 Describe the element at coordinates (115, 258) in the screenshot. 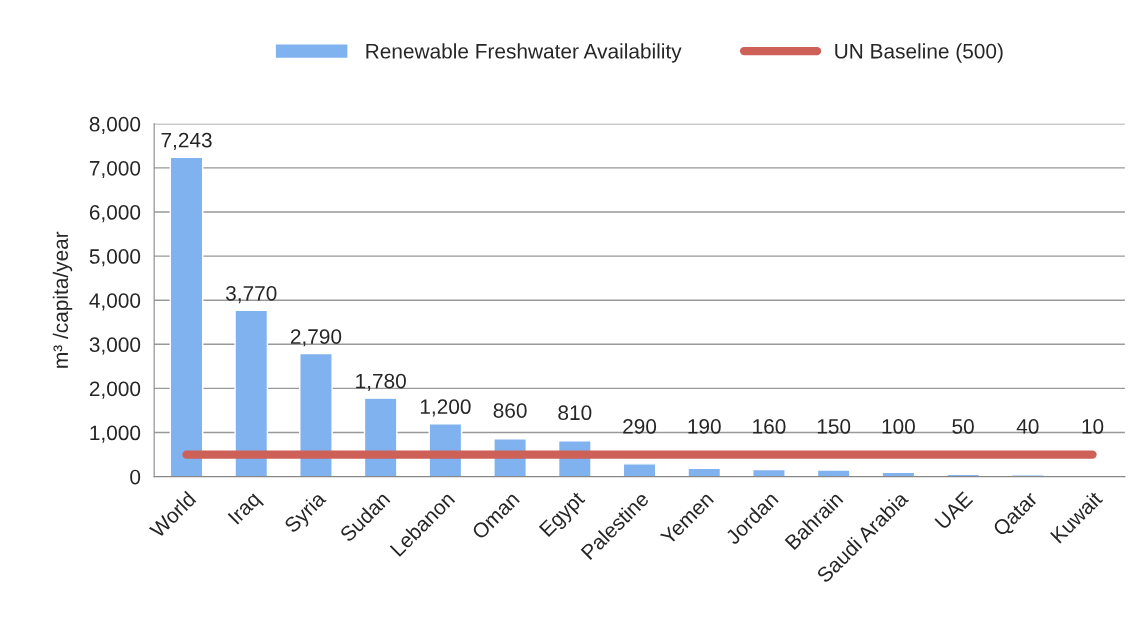

I see `y-tick-label: 5,000` at that location.